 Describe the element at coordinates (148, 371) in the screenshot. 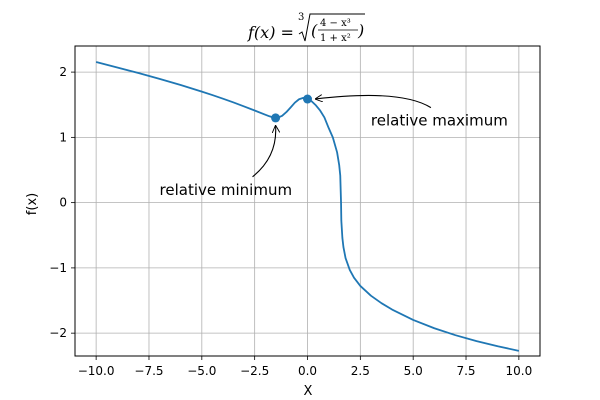

I see `x-tick-label: −7.5` at that location.